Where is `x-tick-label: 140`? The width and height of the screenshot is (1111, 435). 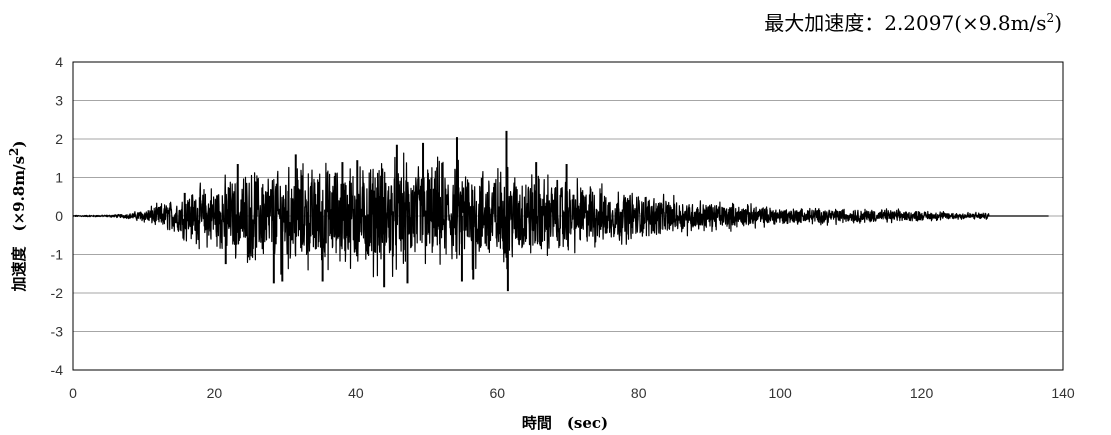
x-tick-label: 140 is located at coordinates (1063, 393).